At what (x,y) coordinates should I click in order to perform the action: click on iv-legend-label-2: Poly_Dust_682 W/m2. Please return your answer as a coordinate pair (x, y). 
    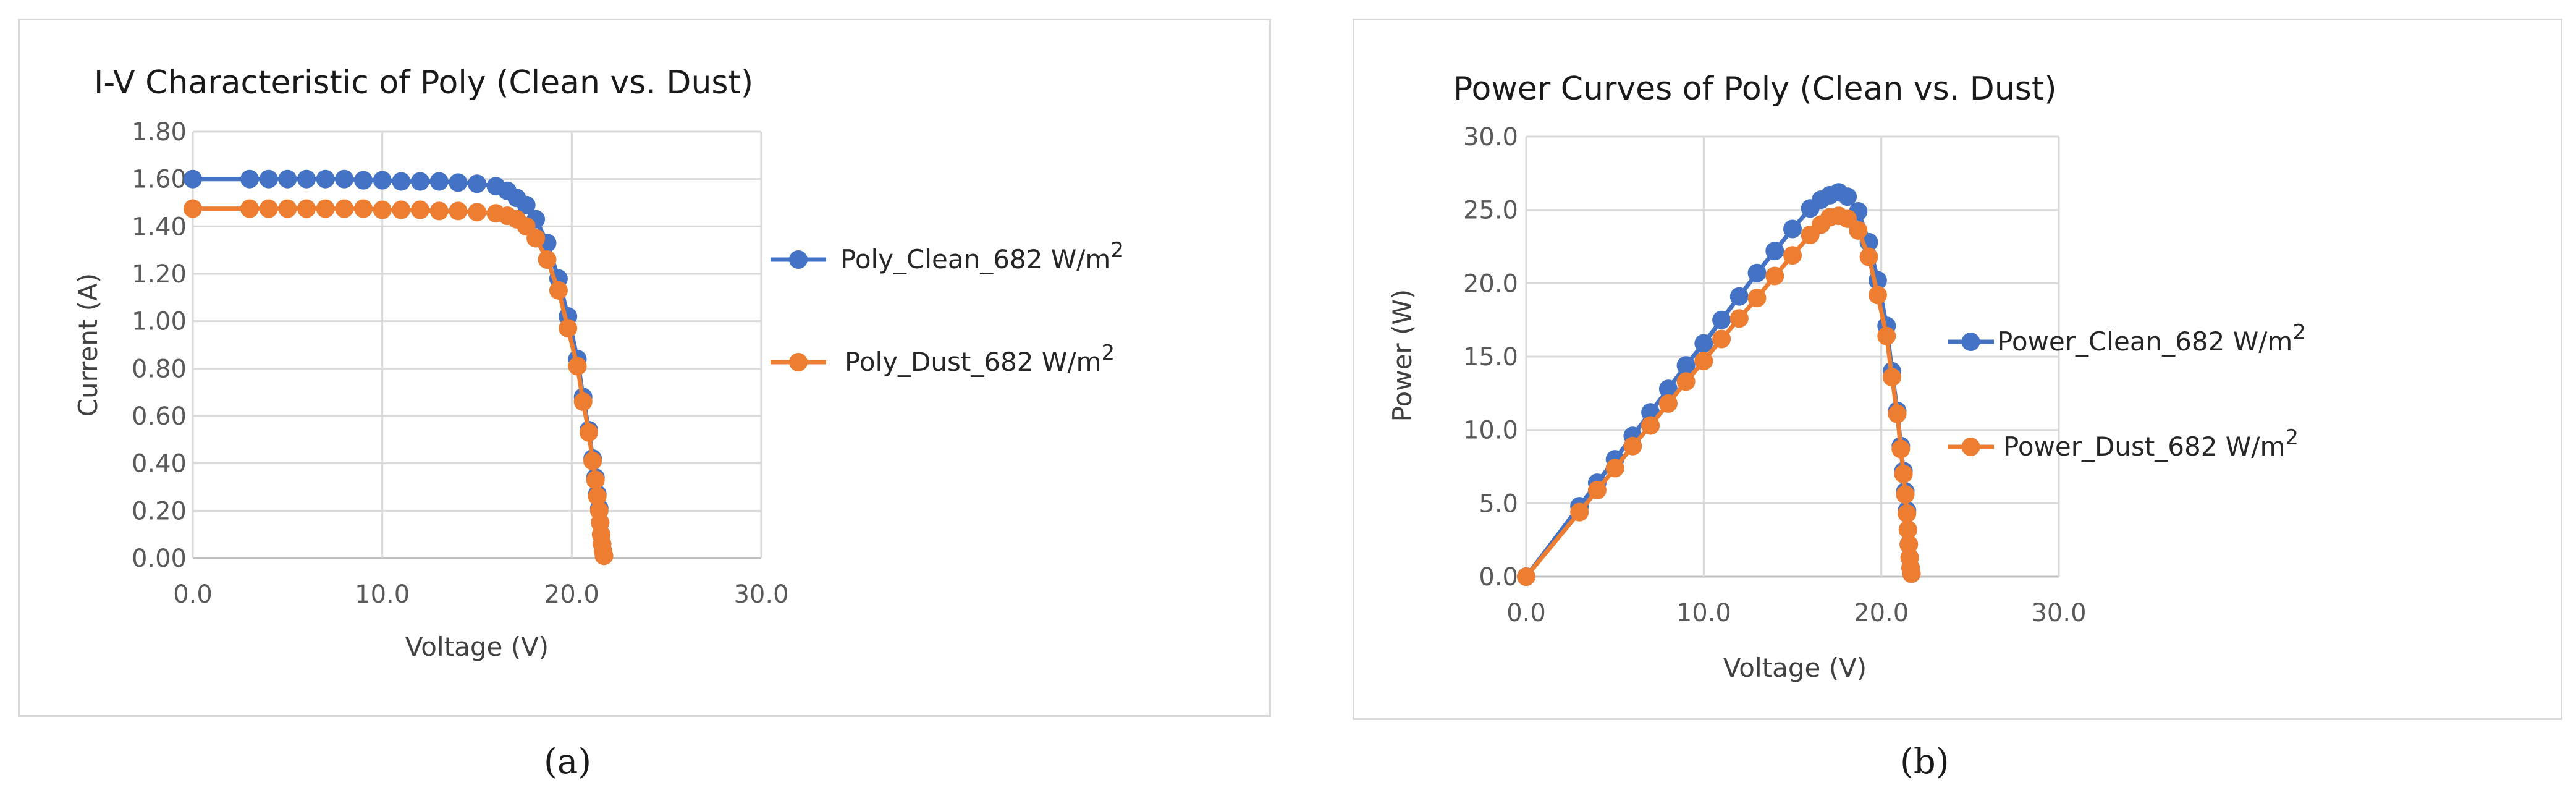
    Looking at the image, I should click on (980, 359).